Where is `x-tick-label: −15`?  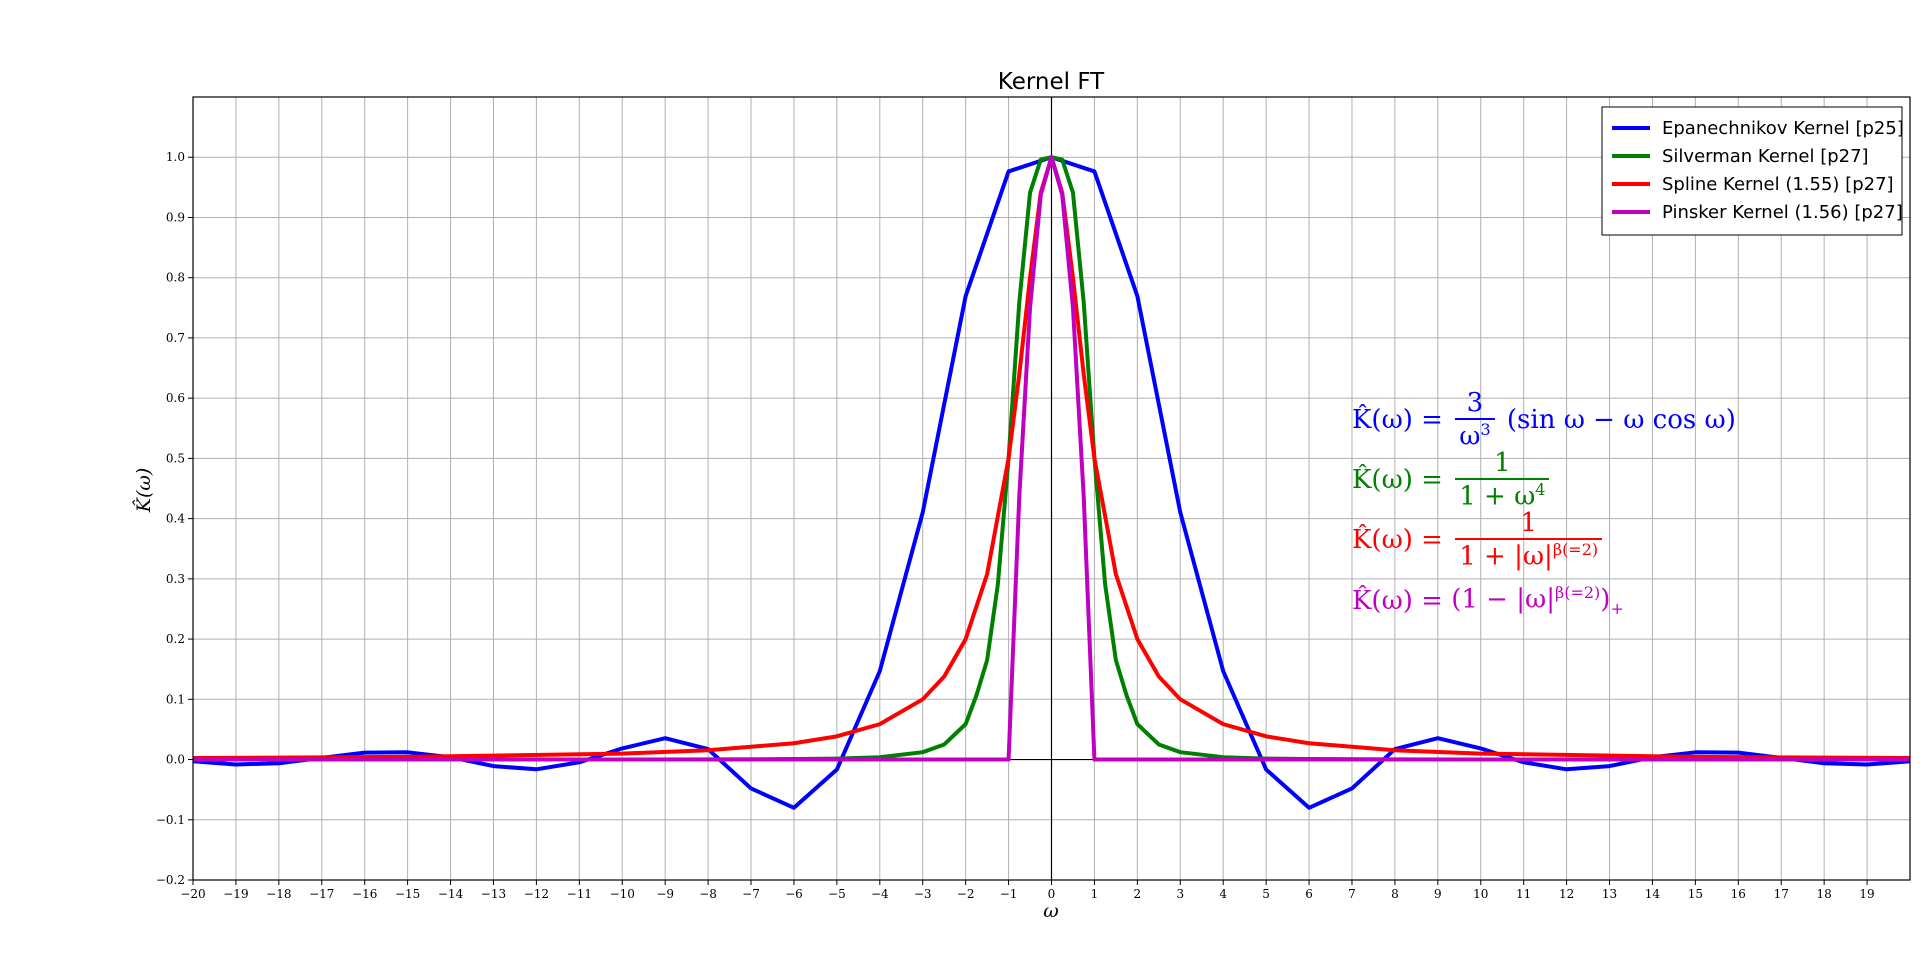 x-tick-label: −15 is located at coordinates (407, 894).